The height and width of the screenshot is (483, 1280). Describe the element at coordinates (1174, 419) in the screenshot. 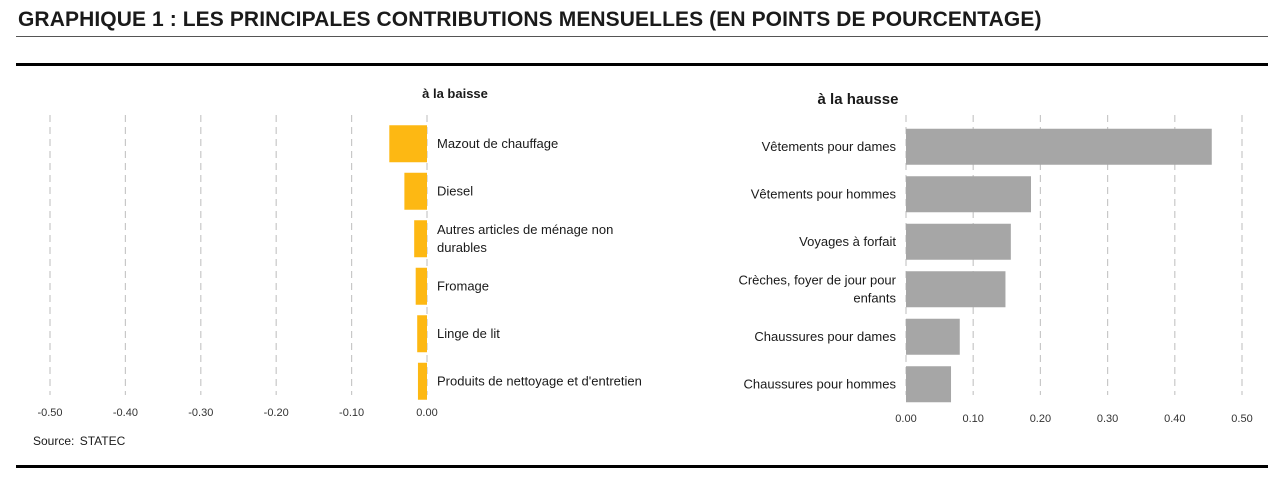

I see `tick-label-hausse: 0.40` at that location.